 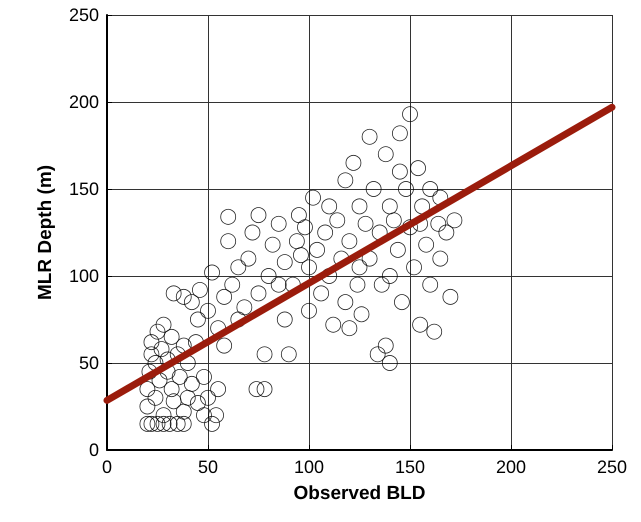 I want to click on x-tick-label: 50, so click(x=208, y=467).